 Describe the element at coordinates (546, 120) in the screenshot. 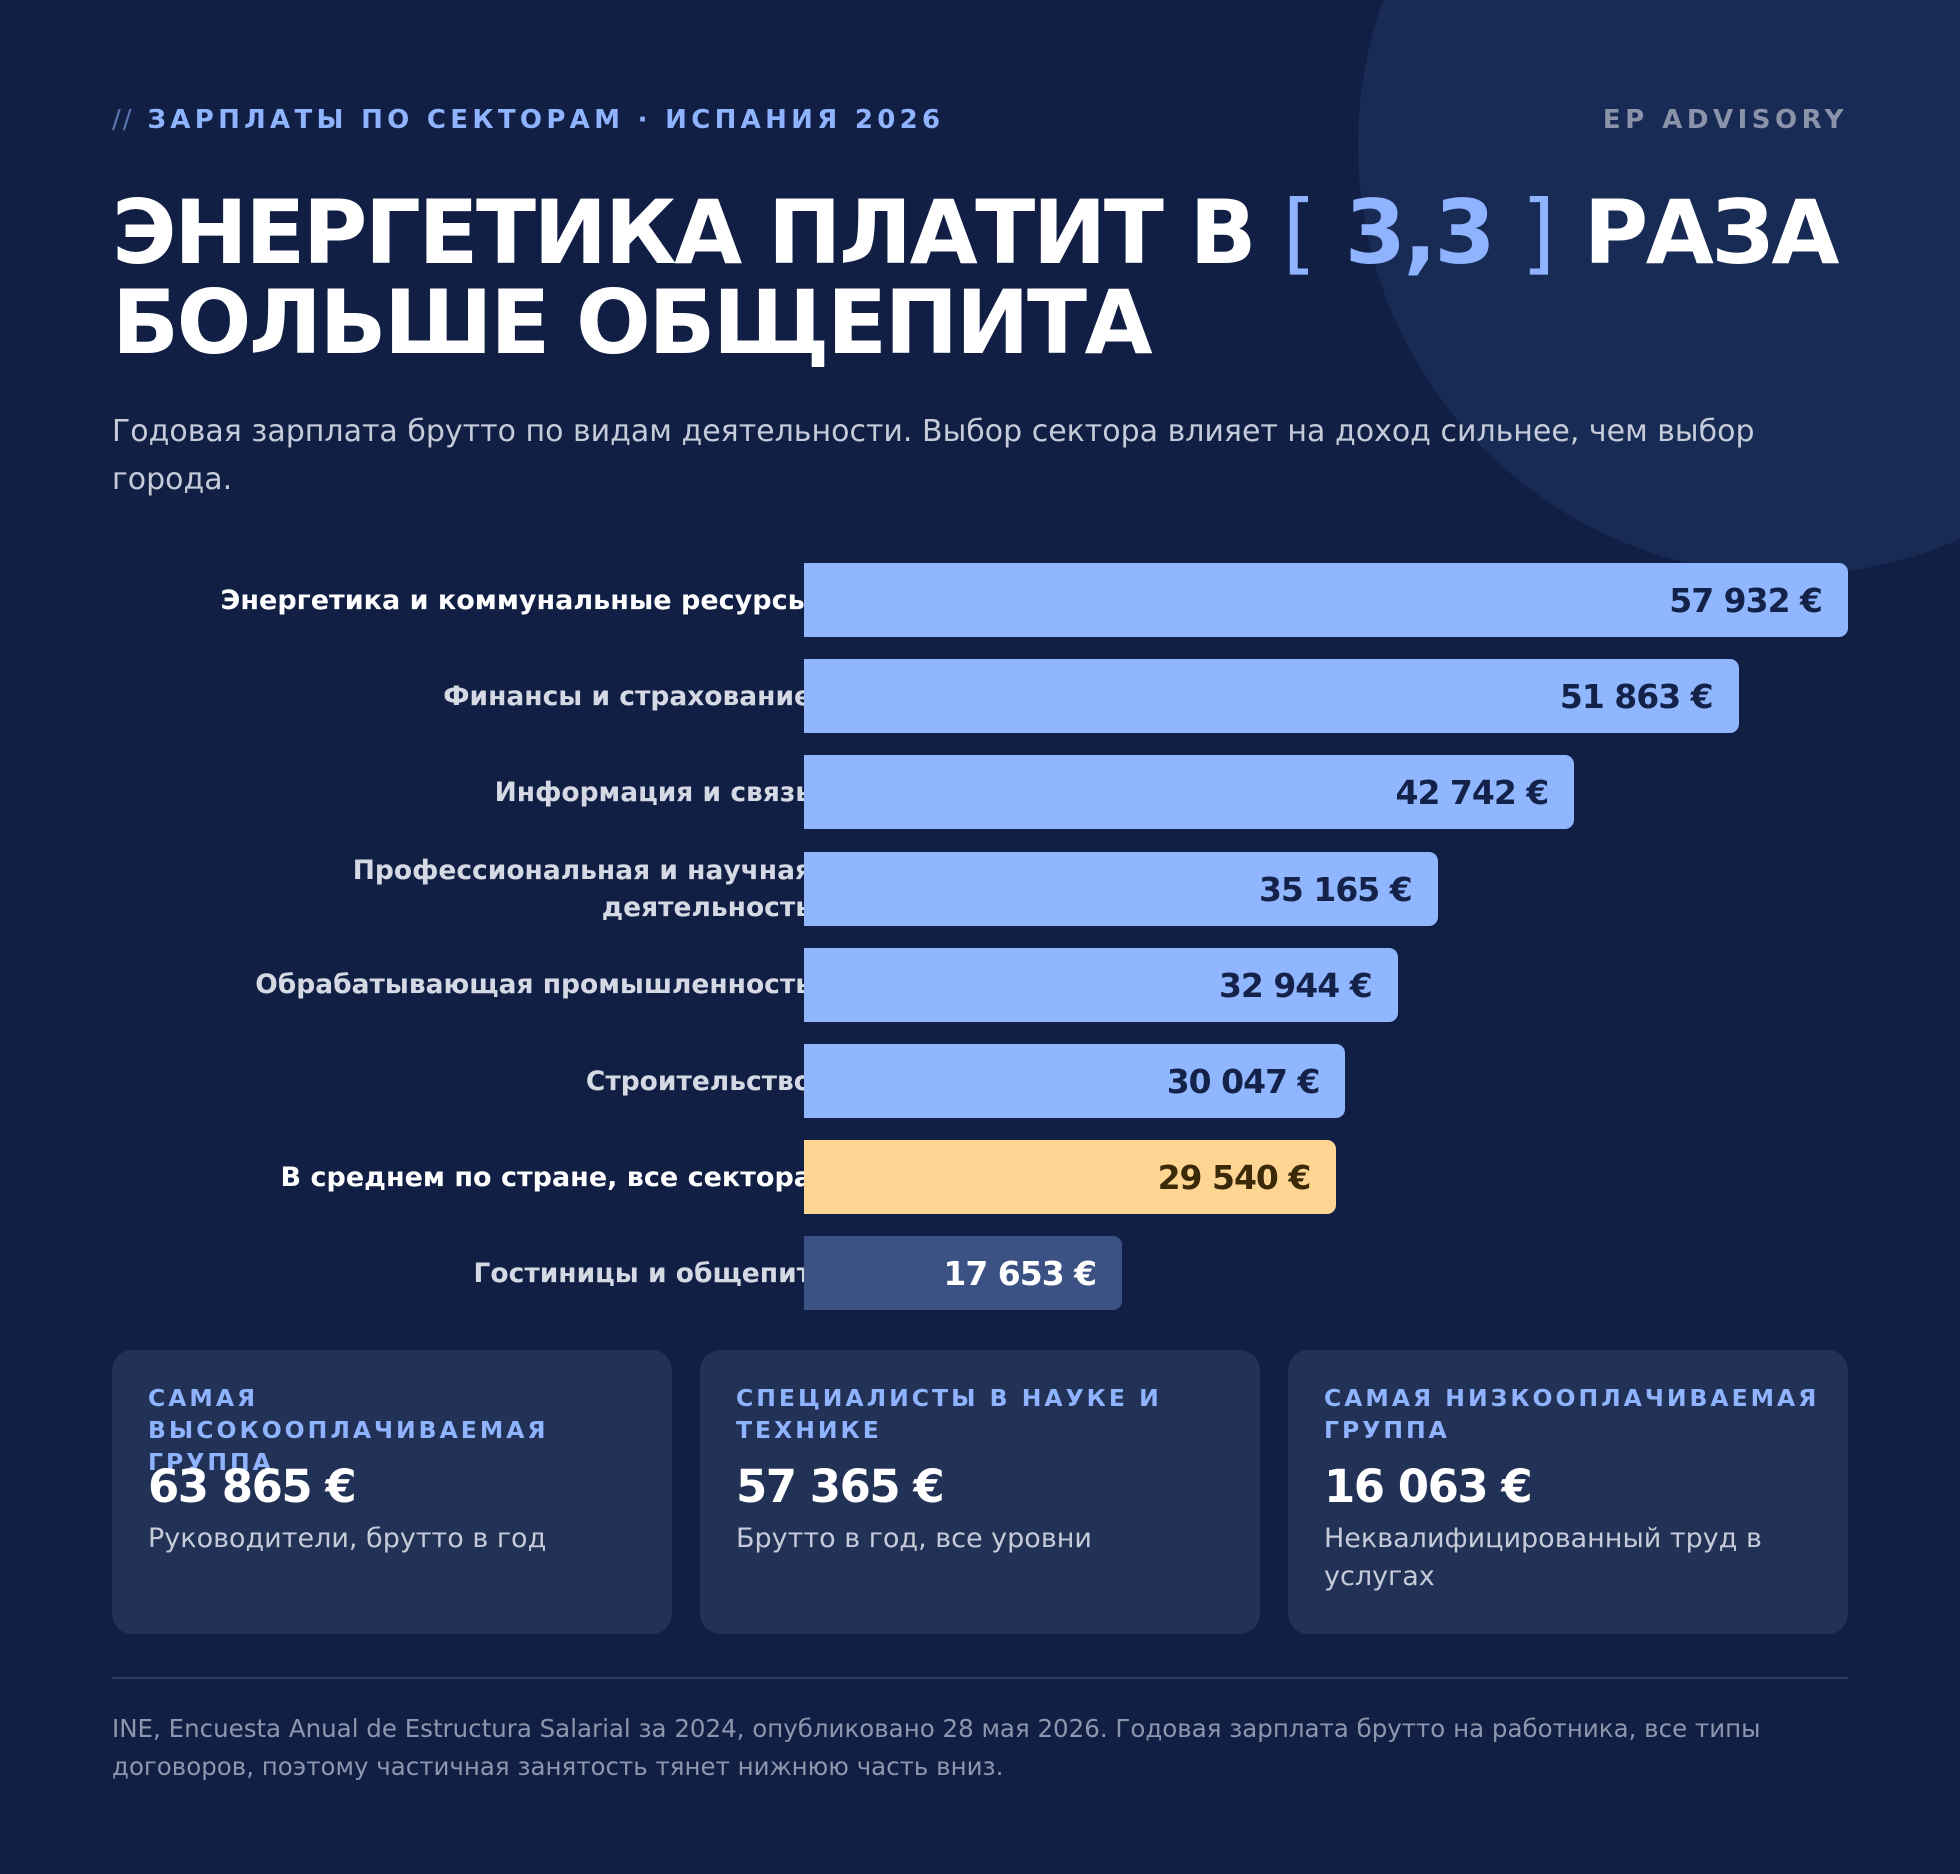

I see `kicker-text: ЗАРПЛАТЫ ПО СЕКТОРАМ · ИСПАНИЯ 2026` at that location.